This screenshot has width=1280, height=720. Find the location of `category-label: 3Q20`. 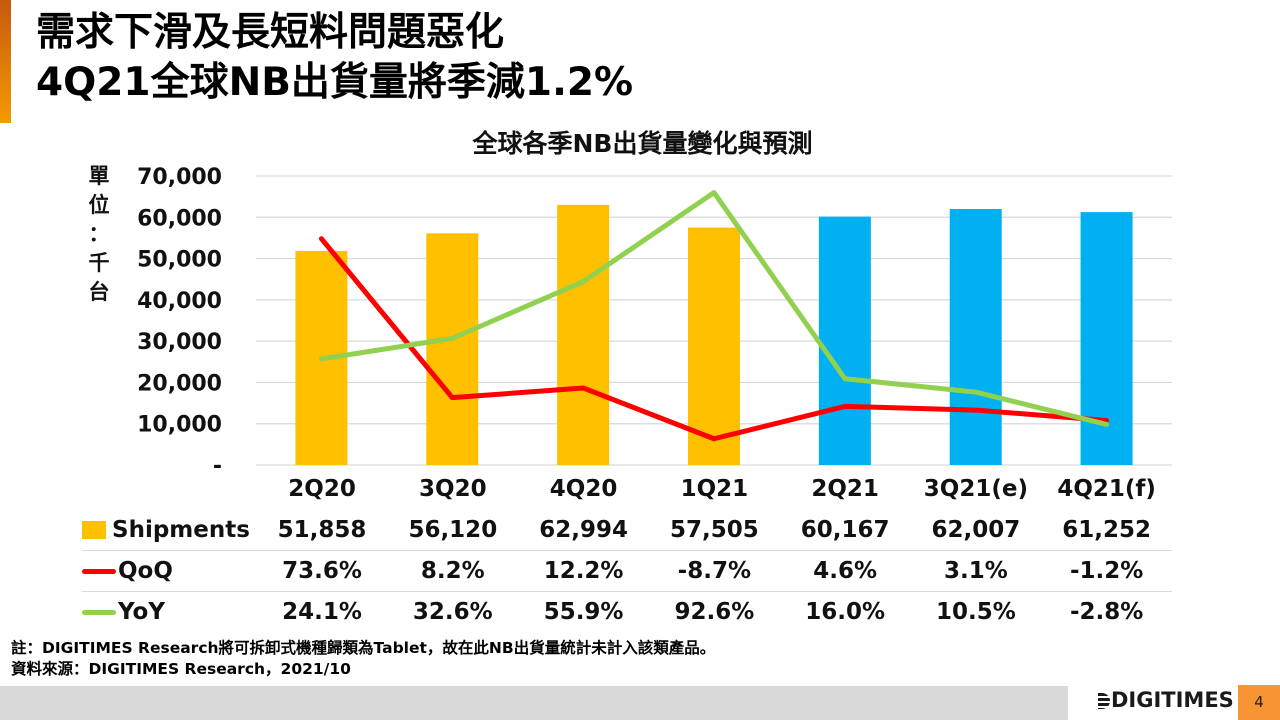

category-label: 3Q20 is located at coordinates (453, 489).